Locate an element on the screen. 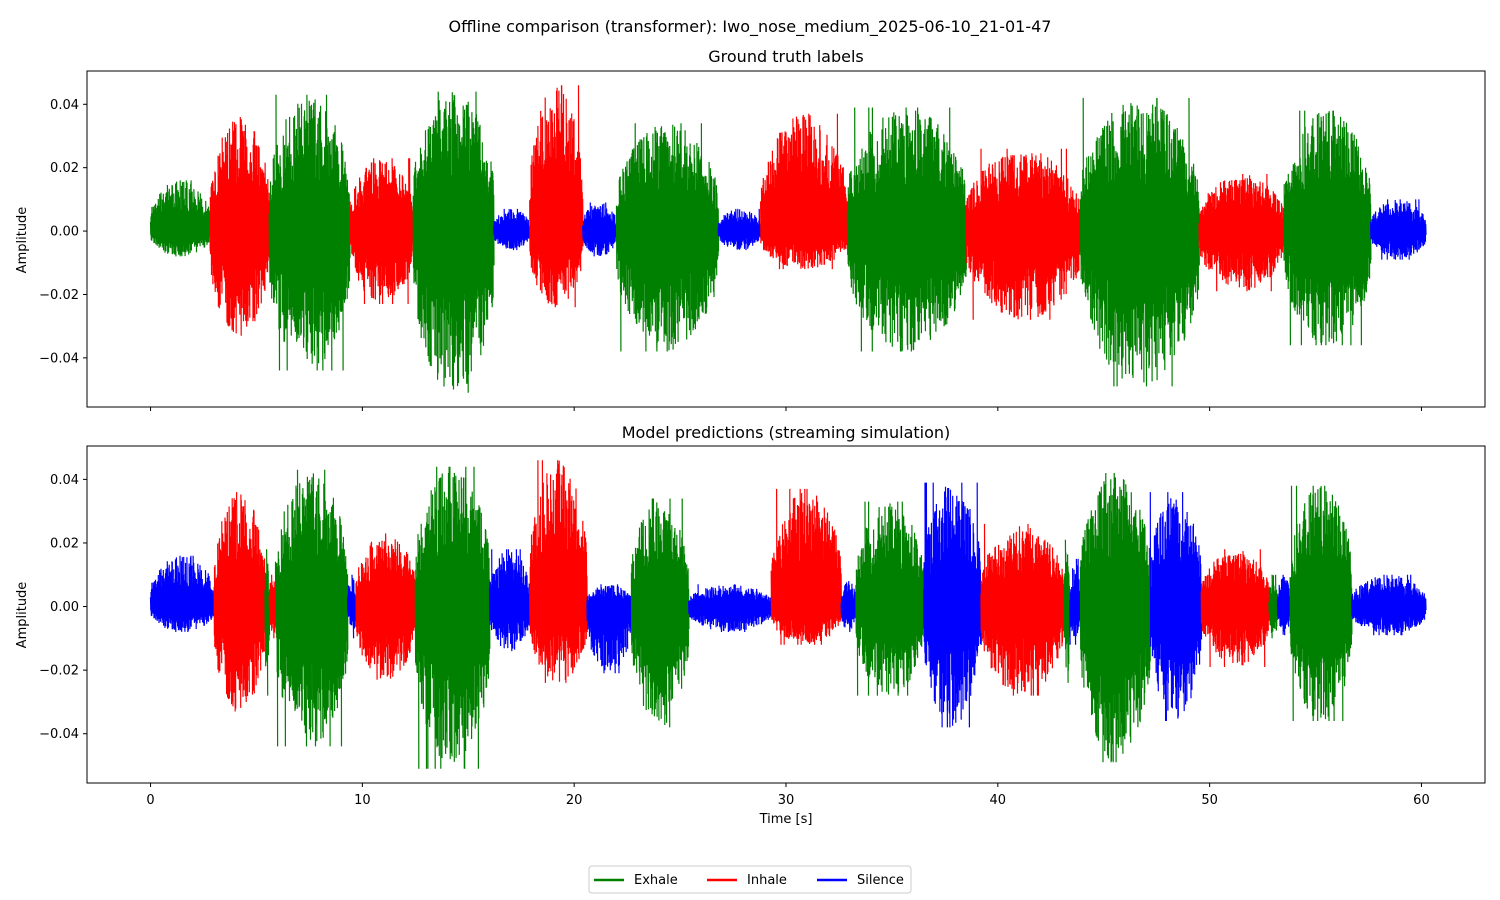  x-axis-label: Time [s] is located at coordinates (786, 819).